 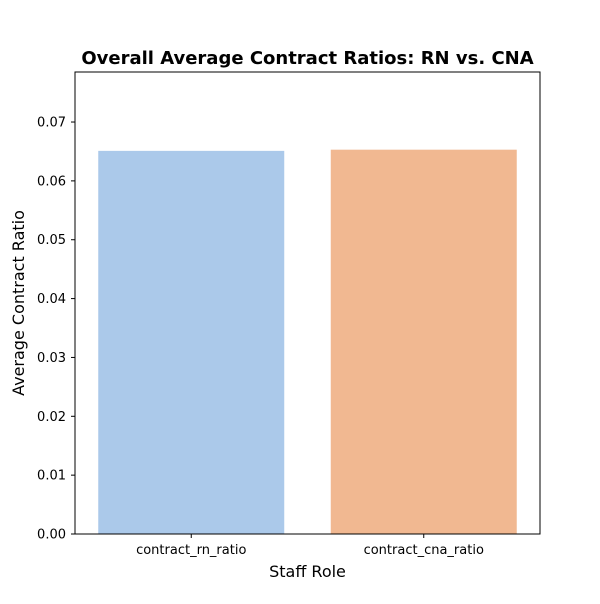 What do you see at coordinates (51, 417) in the screenshot?
I see `y-tick-label: 0.02` at bounding box center [51, 417].